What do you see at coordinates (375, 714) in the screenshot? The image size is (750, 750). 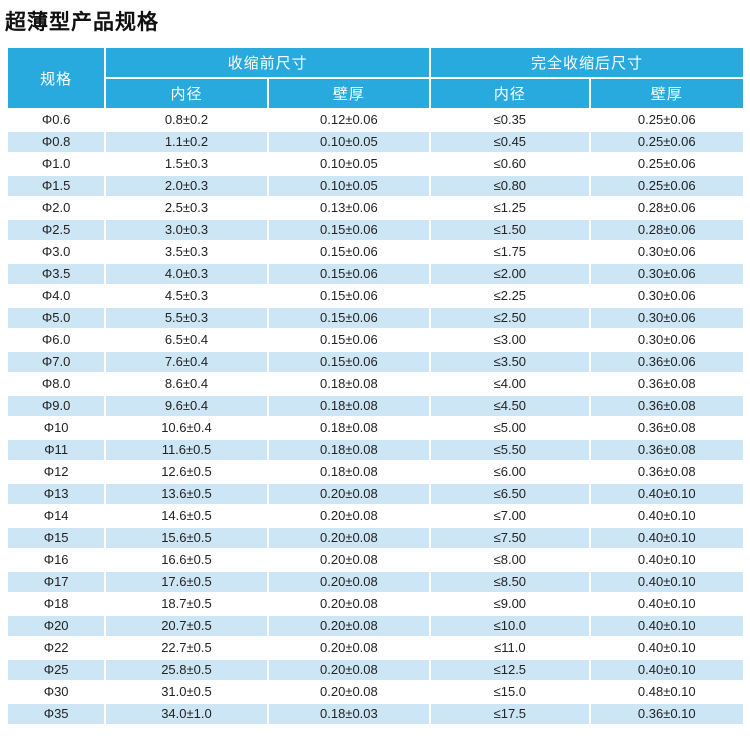 I see `table-row: Φ35 34.0±1.0 0.18±0.03 ≤17.5 0.36±0.10` at bounding box center [375, 714].